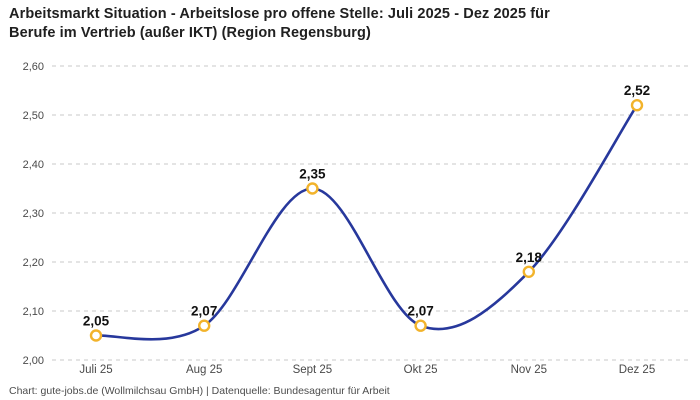 This screenshot has width=700, height=400. Describe the element at coordinates (529, 257) in the screenshot. I see `data-point-value-label: 2,18` at that location.